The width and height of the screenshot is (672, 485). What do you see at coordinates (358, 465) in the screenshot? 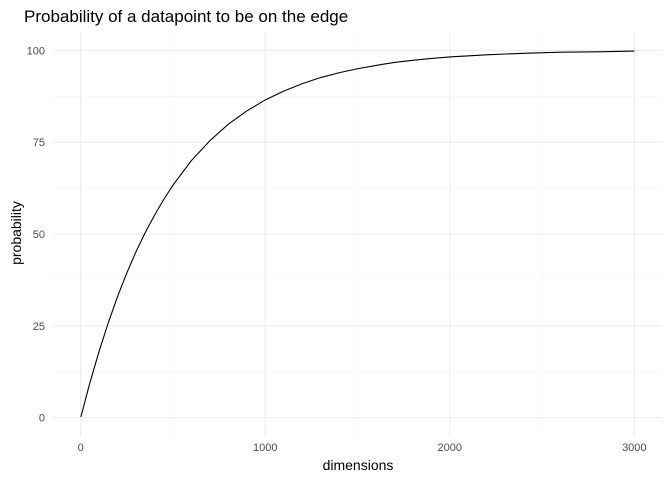
I see `x-axis-label: dimensions` at bounding box center [358, 465].